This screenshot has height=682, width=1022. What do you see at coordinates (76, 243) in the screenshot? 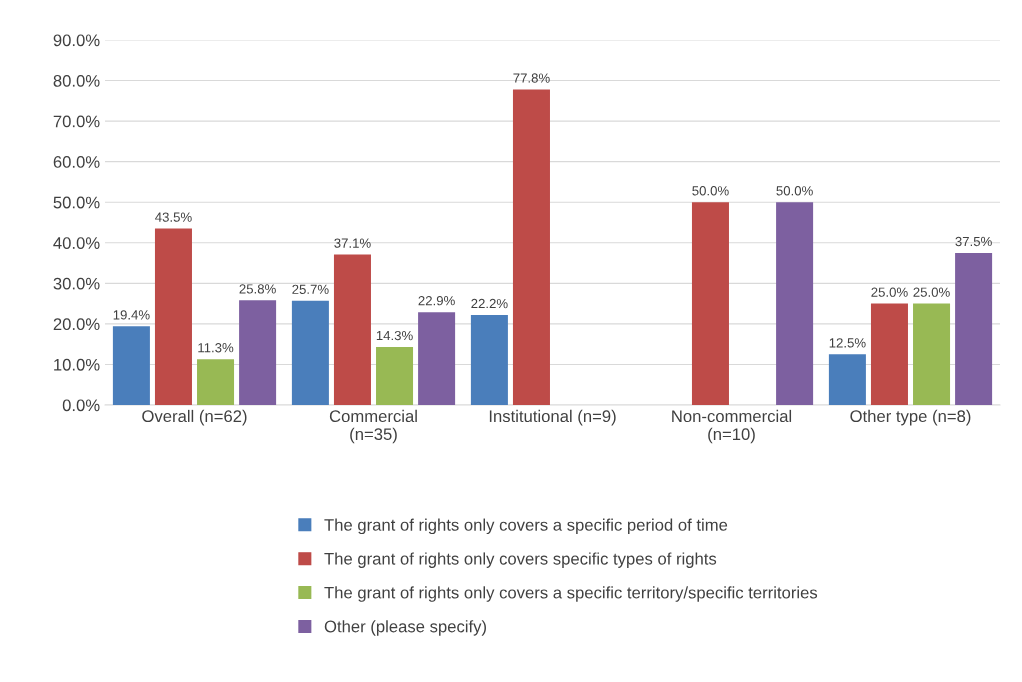
I see `y-tick-label: 40.0%` at bounding box center [76, 243].